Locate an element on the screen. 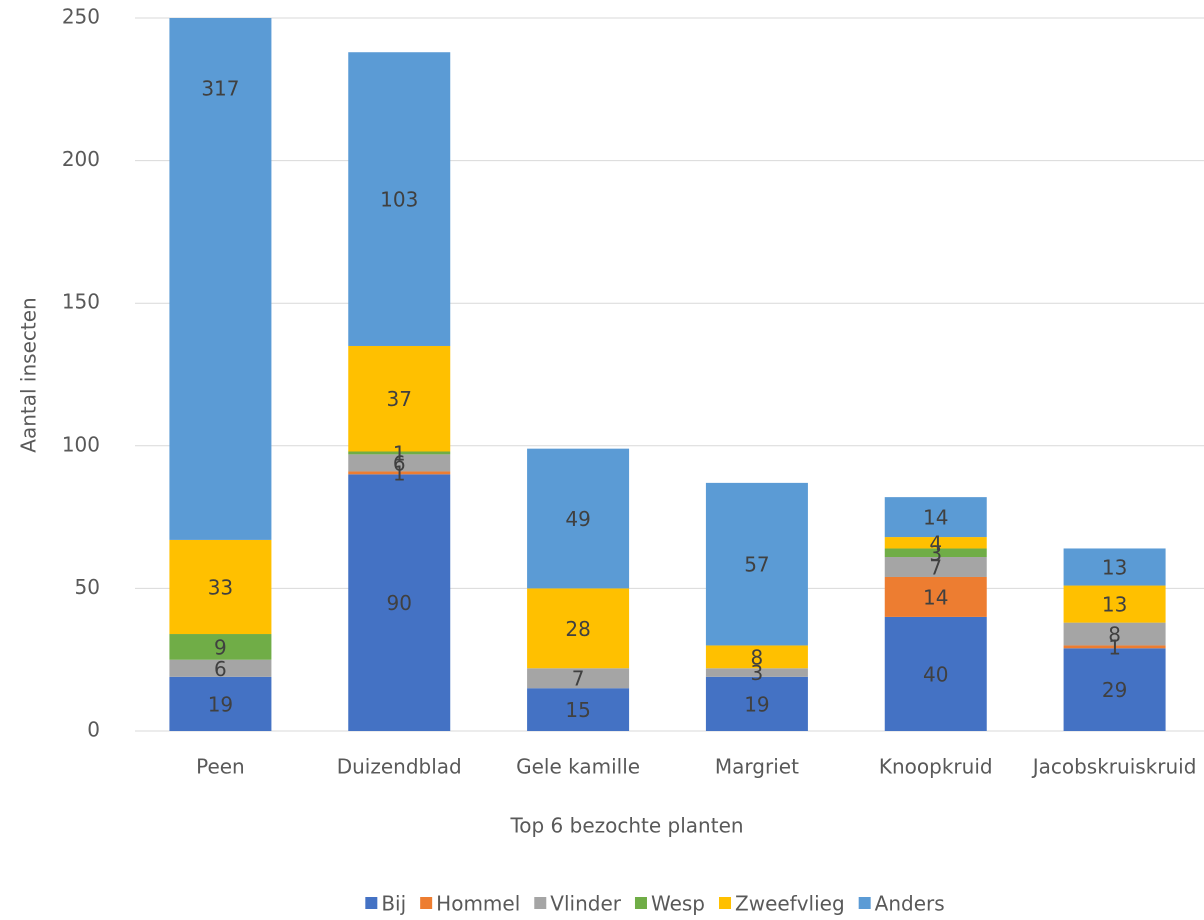 Image resolution: width=1204 pixels, height=920 pixels. legend-label: Vlinder is located at coordinates (585, 904).